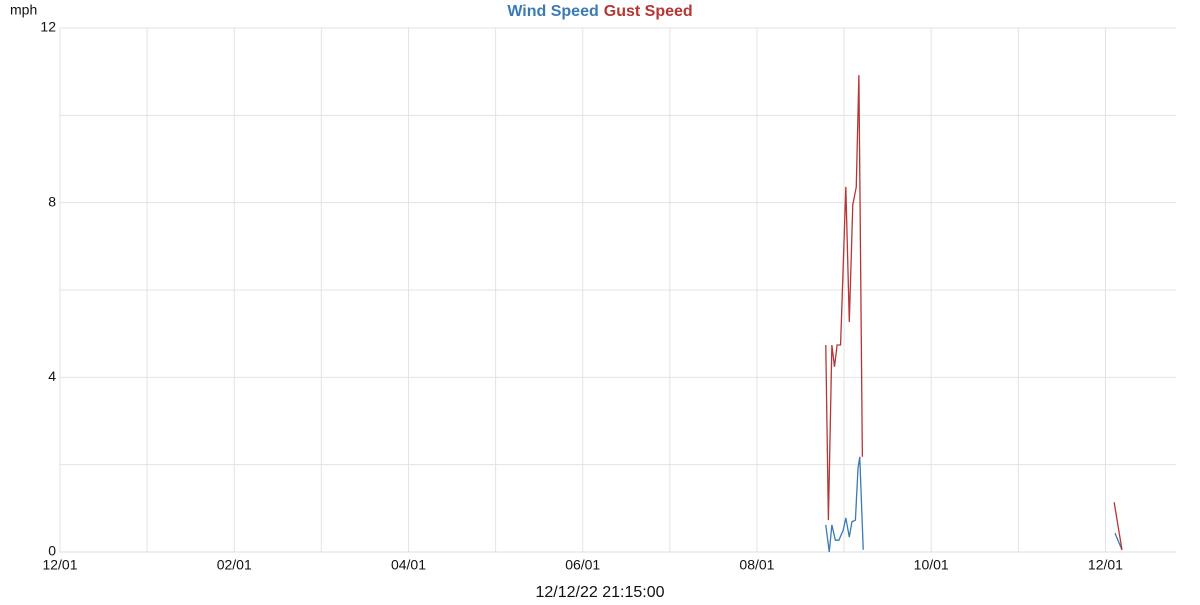 The width and height of the screenshot is (1200, 605). I want to click on legend: Wind Speed Gust Speed, so click(599, 11).